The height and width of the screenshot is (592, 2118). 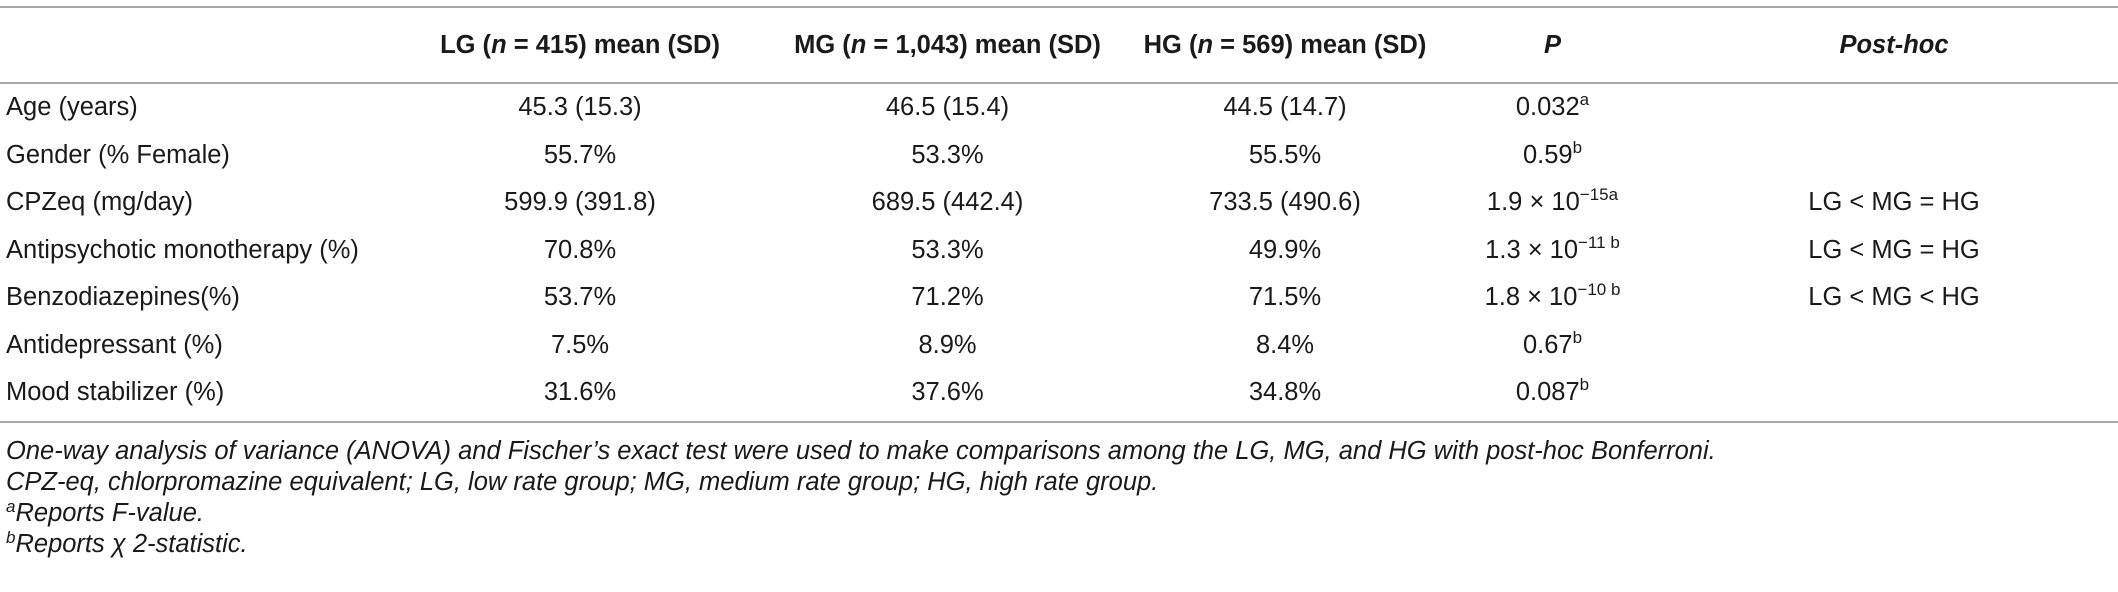 I want to click on cell-lg: 31.6%, so click(x=580, y=395).